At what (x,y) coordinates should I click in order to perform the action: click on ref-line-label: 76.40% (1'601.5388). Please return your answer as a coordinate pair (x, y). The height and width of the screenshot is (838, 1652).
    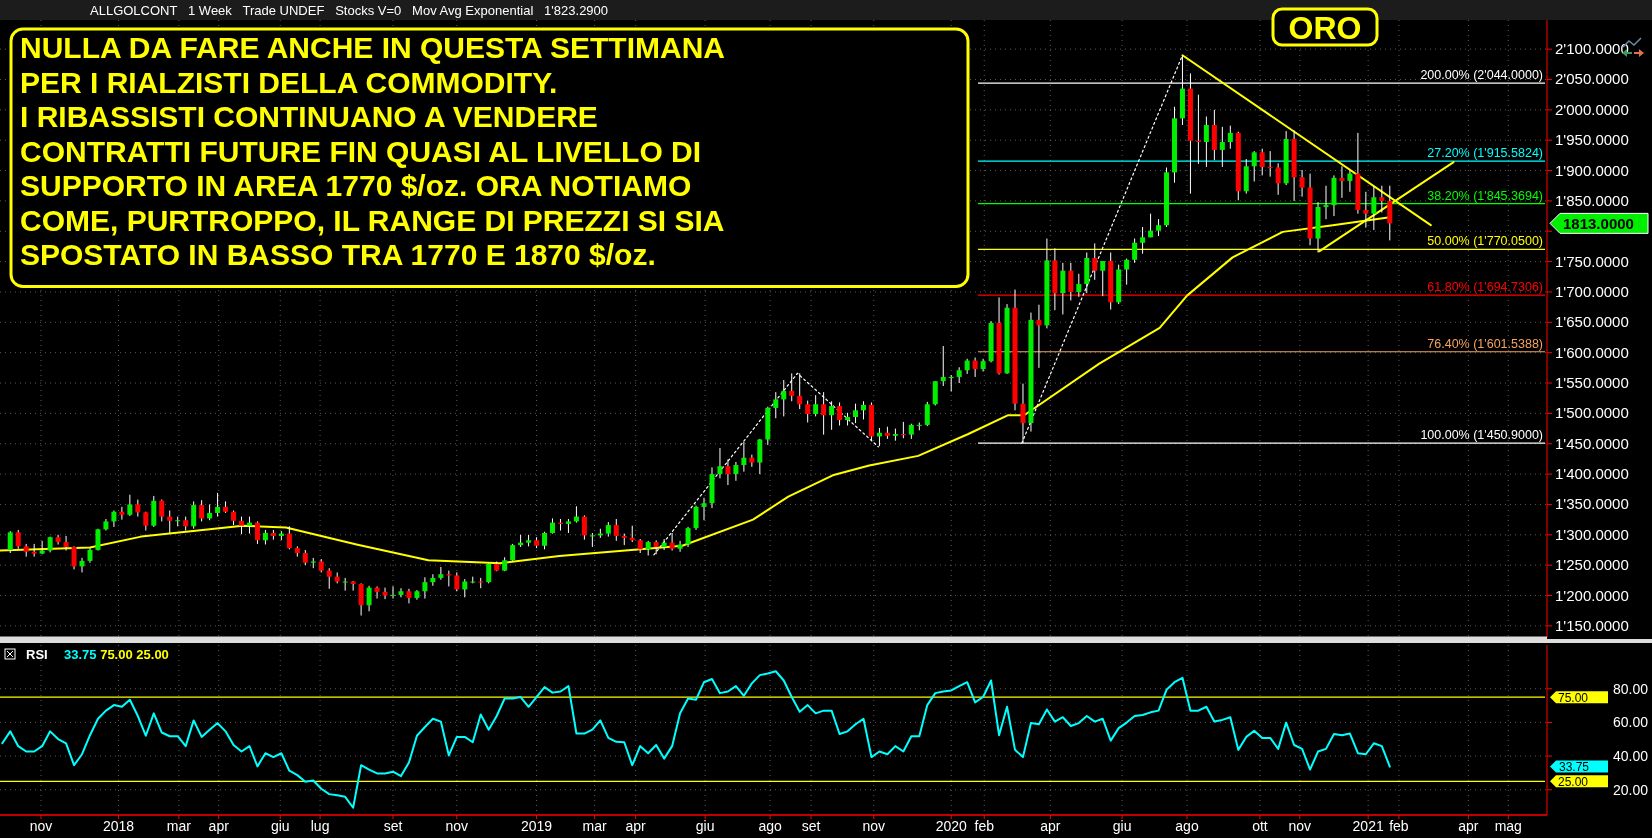
    Looking at the image, I should click on (1485, 343).